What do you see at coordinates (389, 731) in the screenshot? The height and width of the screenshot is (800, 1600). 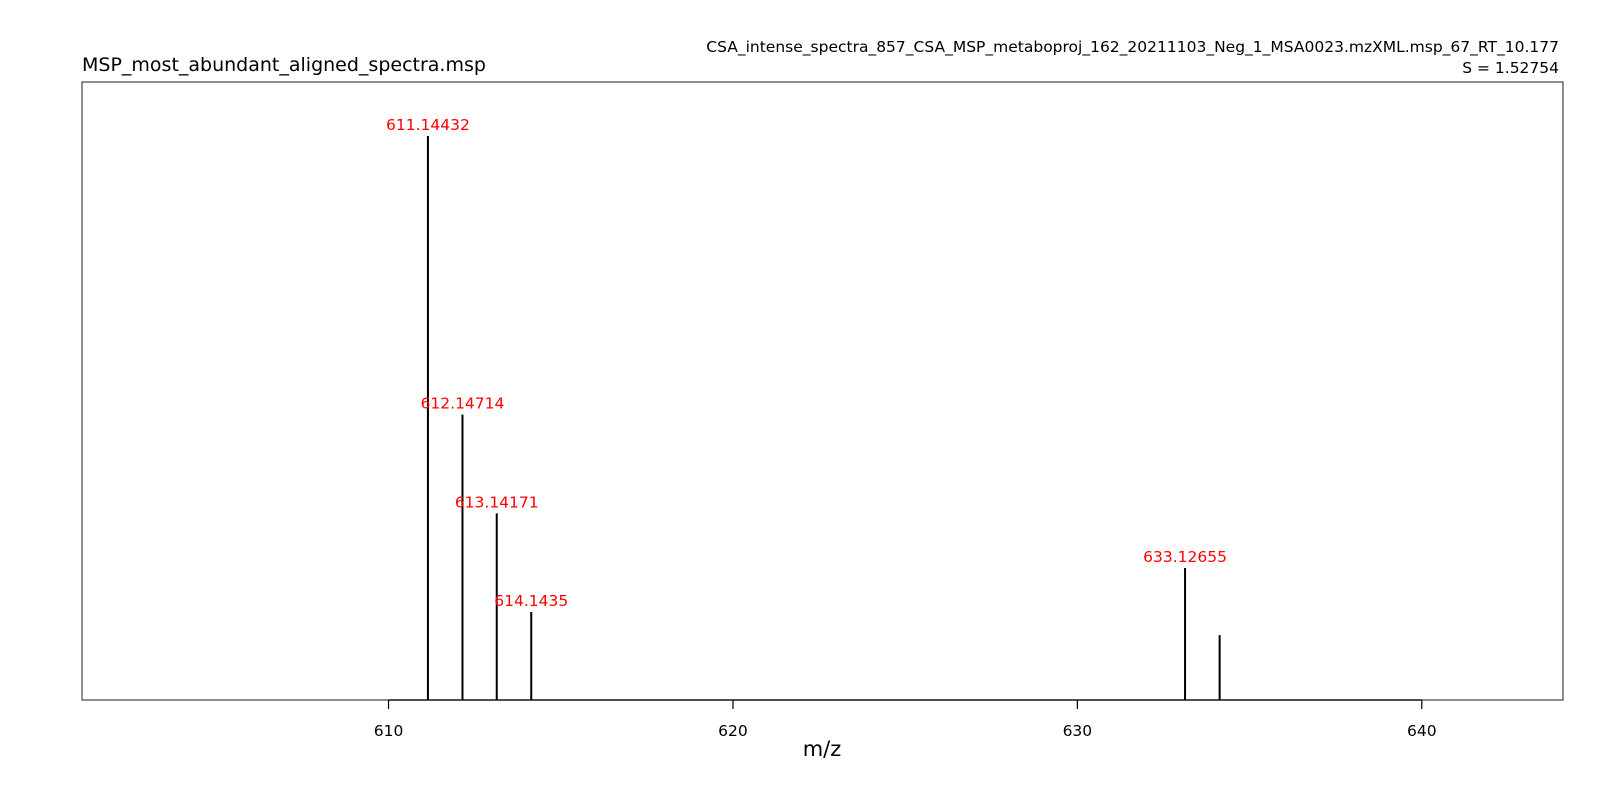 I see `x-tick-label-0: 610` at bounding box center [389, 731].